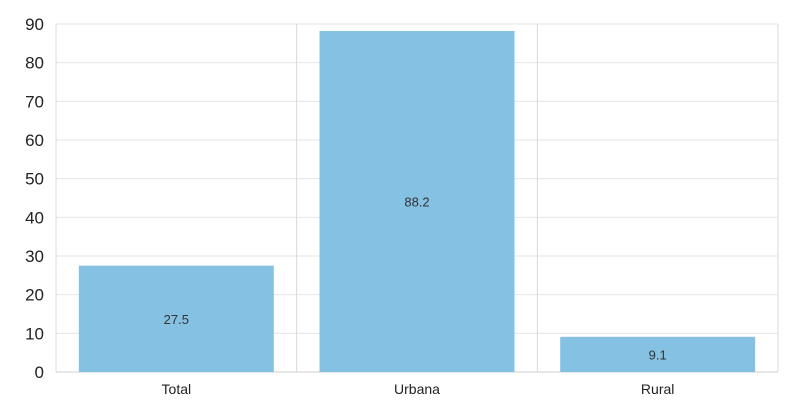 The image size is (786, 404). What do you see at coordinates (34, 333) in the screenshot?
I see `y-tick-label: 10` at bounding box center [34, 333].